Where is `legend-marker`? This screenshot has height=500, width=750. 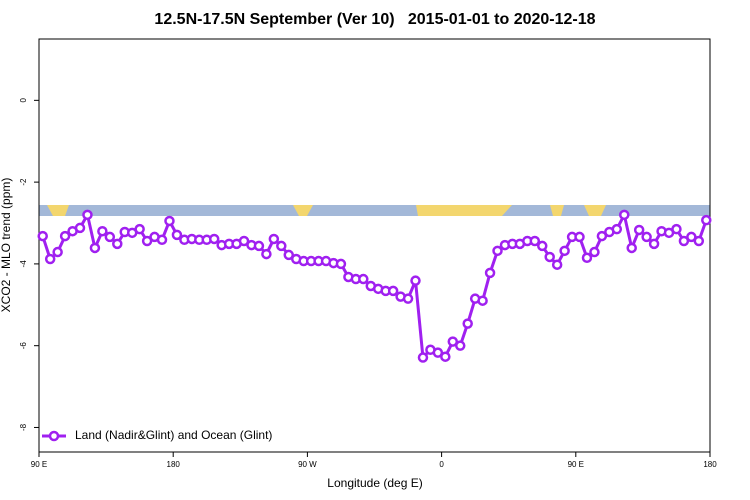 legend-marker is located at coordinates (54, 436).